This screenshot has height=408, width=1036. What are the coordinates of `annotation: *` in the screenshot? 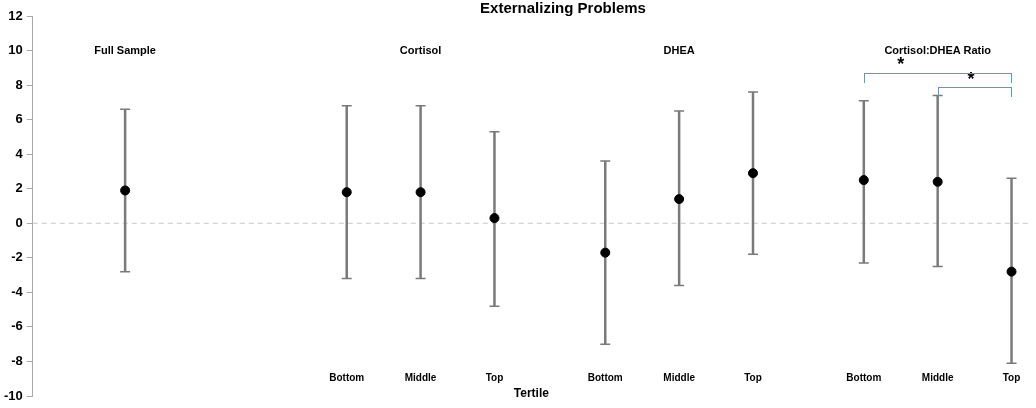 It's located at (901, 63).